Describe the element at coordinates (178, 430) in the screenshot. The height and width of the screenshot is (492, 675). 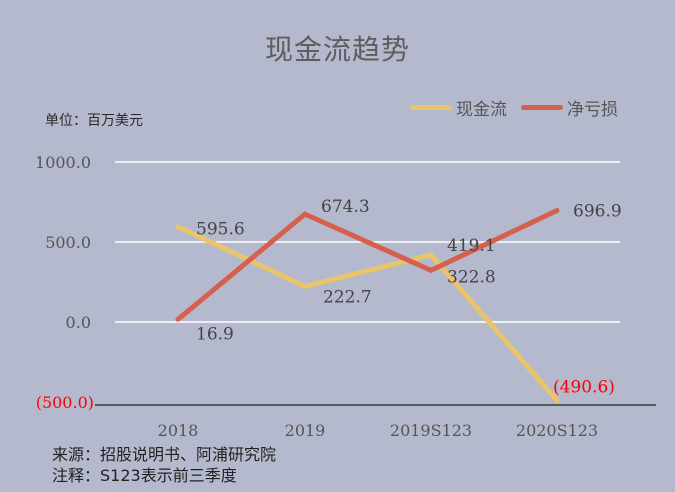
I see `x-tick-label: 2018` at that location.